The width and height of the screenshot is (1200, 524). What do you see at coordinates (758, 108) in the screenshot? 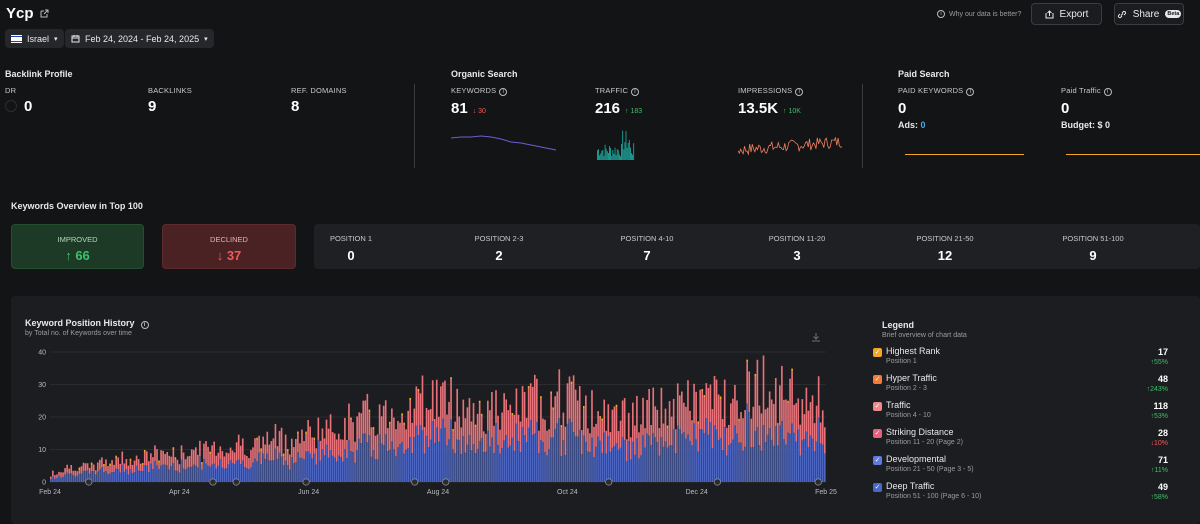
I see `impressions-value: 13.5K` at bounding box center [758, 108].